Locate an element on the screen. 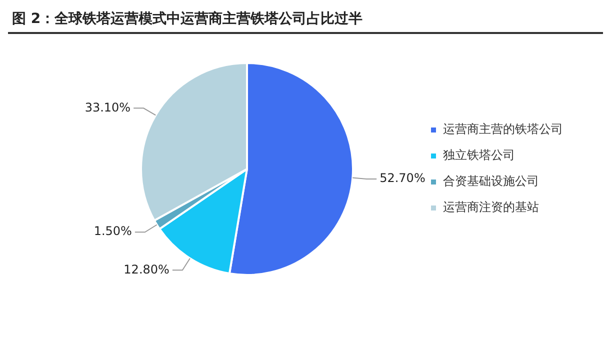 Image resolution: width=611 pixels, height=342 pixels. data-label: 1.50% is located at coordinates (113, 231).